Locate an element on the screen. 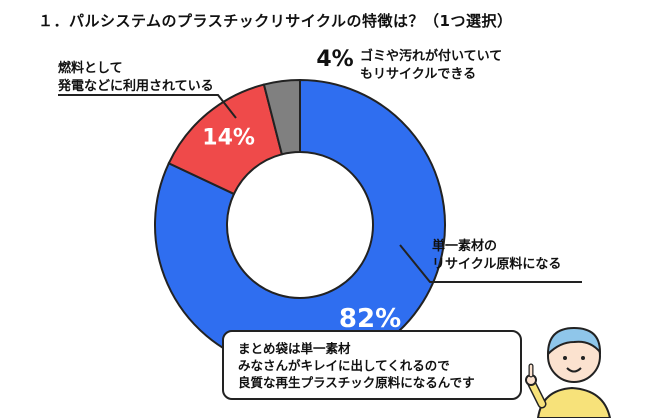 The width and height of the screenshot is (670, 420). label-fuel-line1: 燃料として is located at coordinates (90, 68).